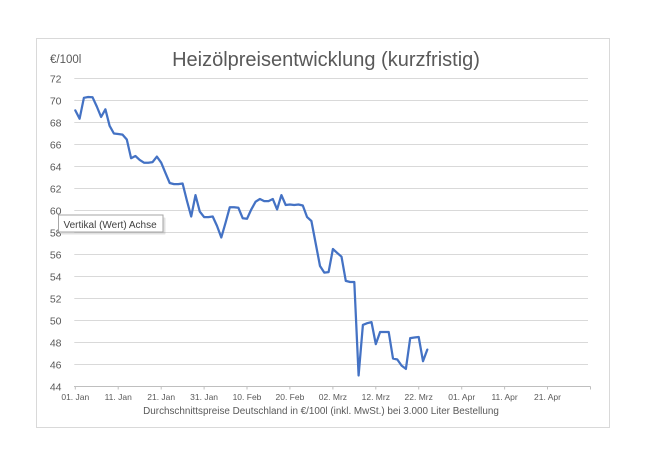 The image size is (650, 465). I want to click on svg-text: 58, so click(56, 233).